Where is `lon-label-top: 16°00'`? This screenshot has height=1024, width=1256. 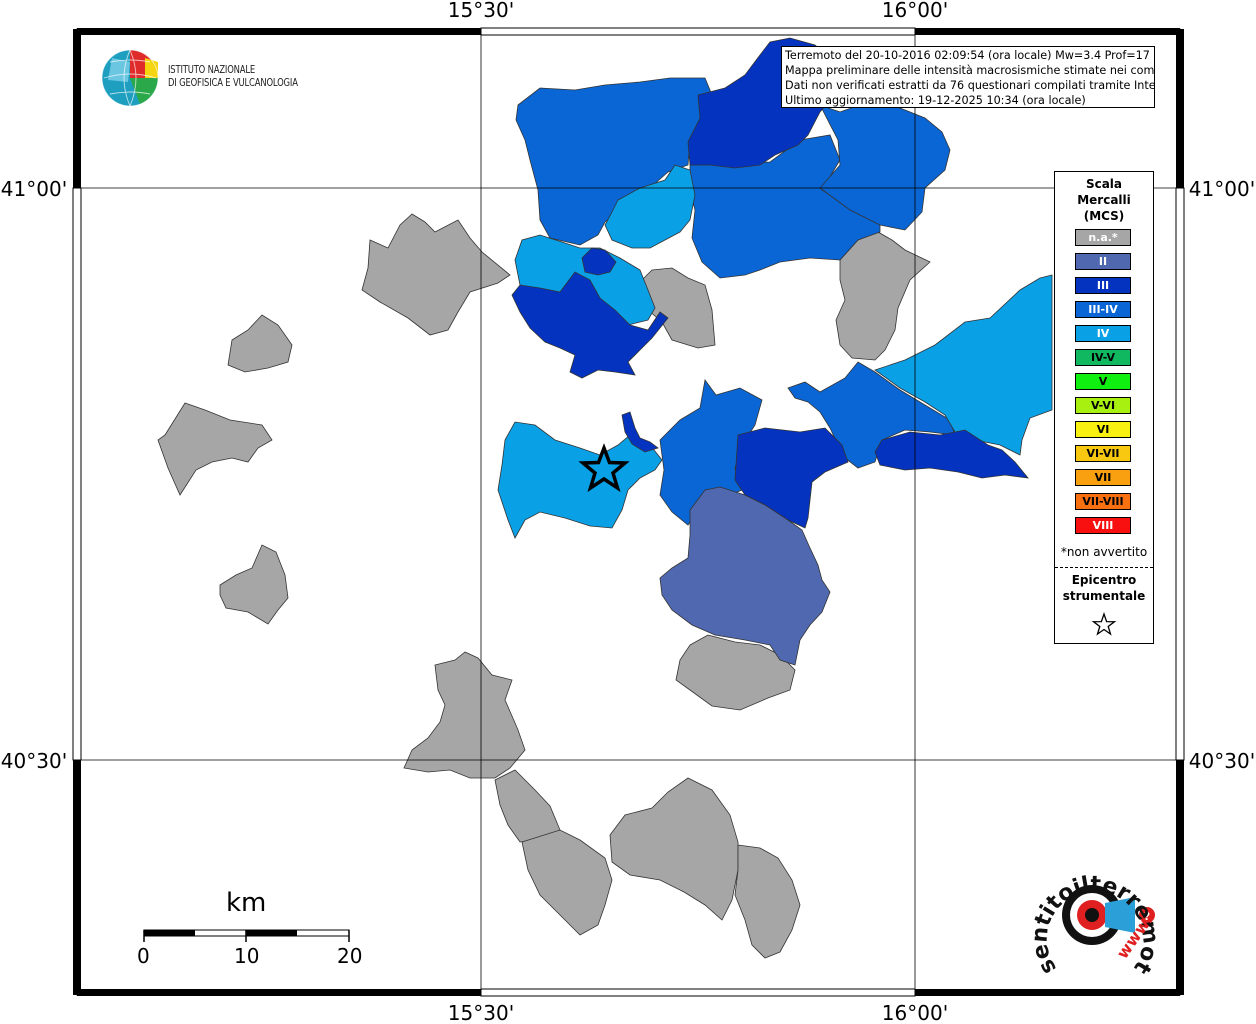
lon-label-top: 16°00' is located at coordinates (915, 11).